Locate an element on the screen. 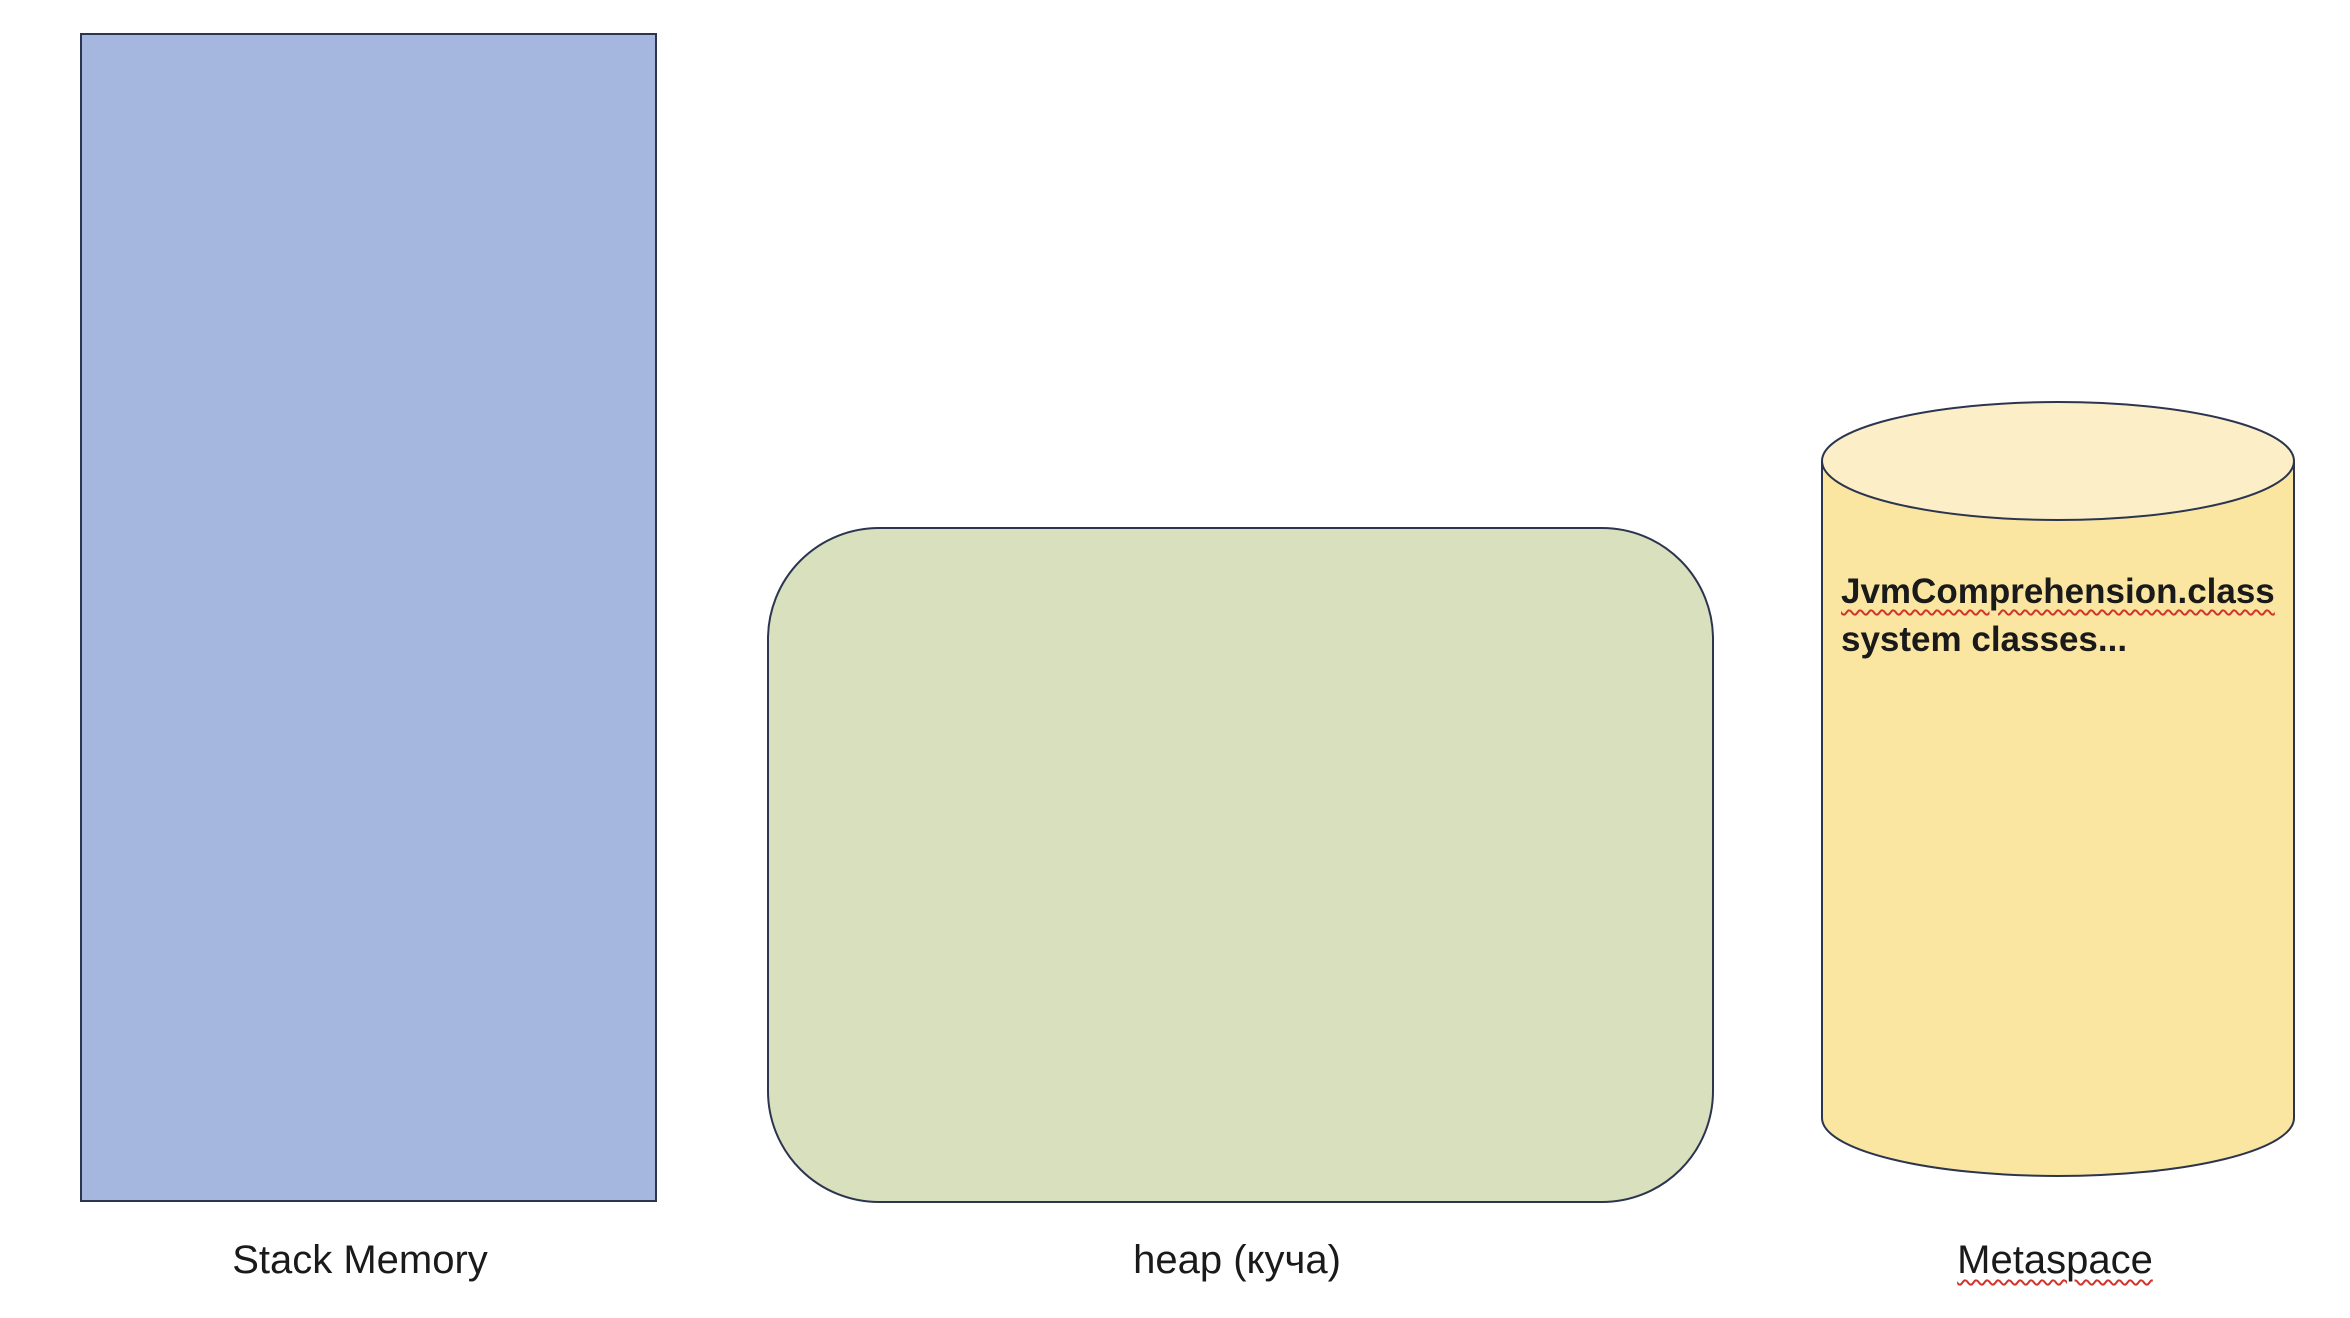 The height and width of the screenshot is (1318, 2350). metaspace-cylinder-body is located at coordinates (2058, 819).